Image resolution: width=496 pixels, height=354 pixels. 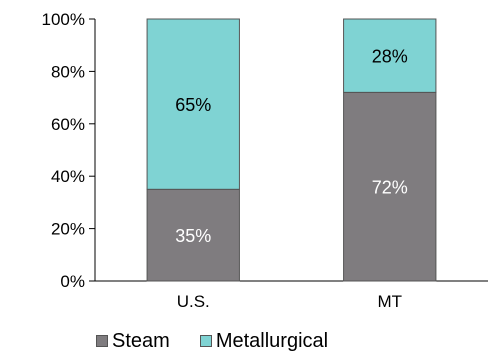 I want to click on chart-legend: Steam Metallurgical, so click(x=227, y=341).